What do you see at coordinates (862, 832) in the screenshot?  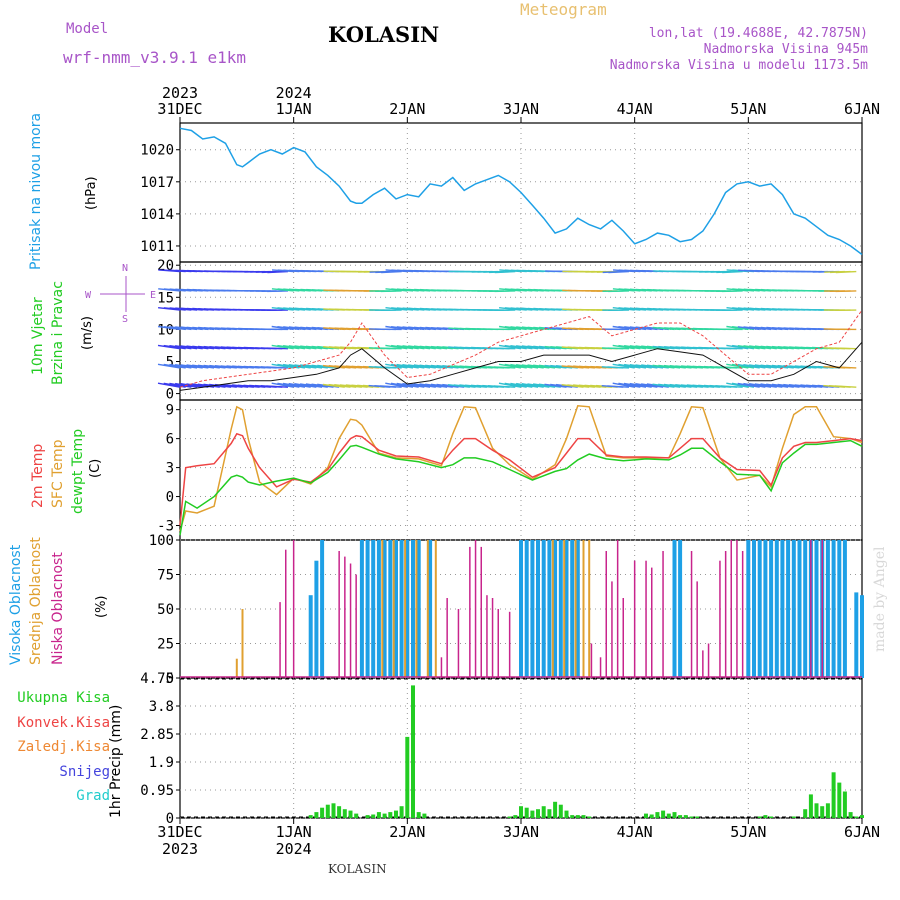 I see `xtick-bottom-day: 6JAN` at bounding box center [862, 832].